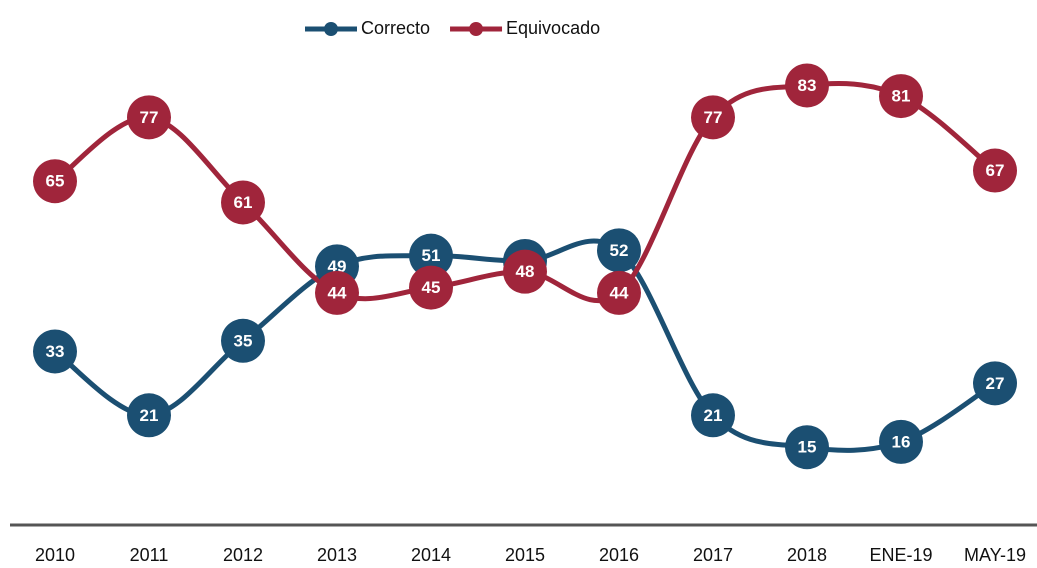 Image resolution: width=1037 pixels, height=568 pixels. Describe the element at coordinates (619, 555) in the screenshot. I see `x-tick-label: 2016` at that location.